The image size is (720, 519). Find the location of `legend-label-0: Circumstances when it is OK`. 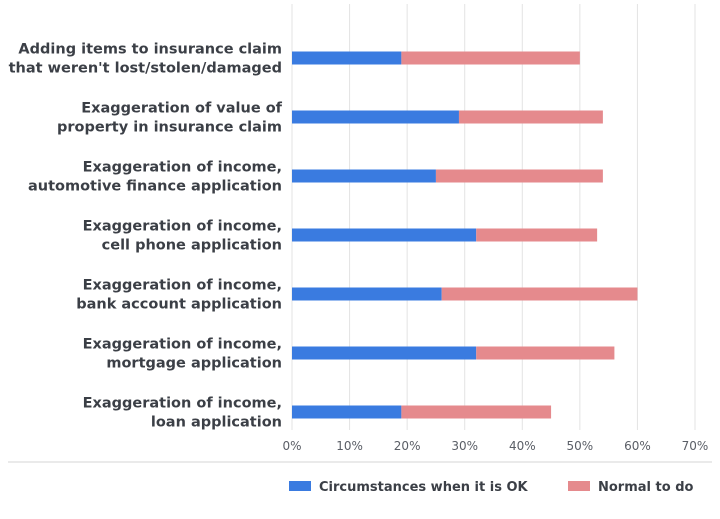

legend-label-0: Circumstances when it is OK is located at coordinates (424, 487).